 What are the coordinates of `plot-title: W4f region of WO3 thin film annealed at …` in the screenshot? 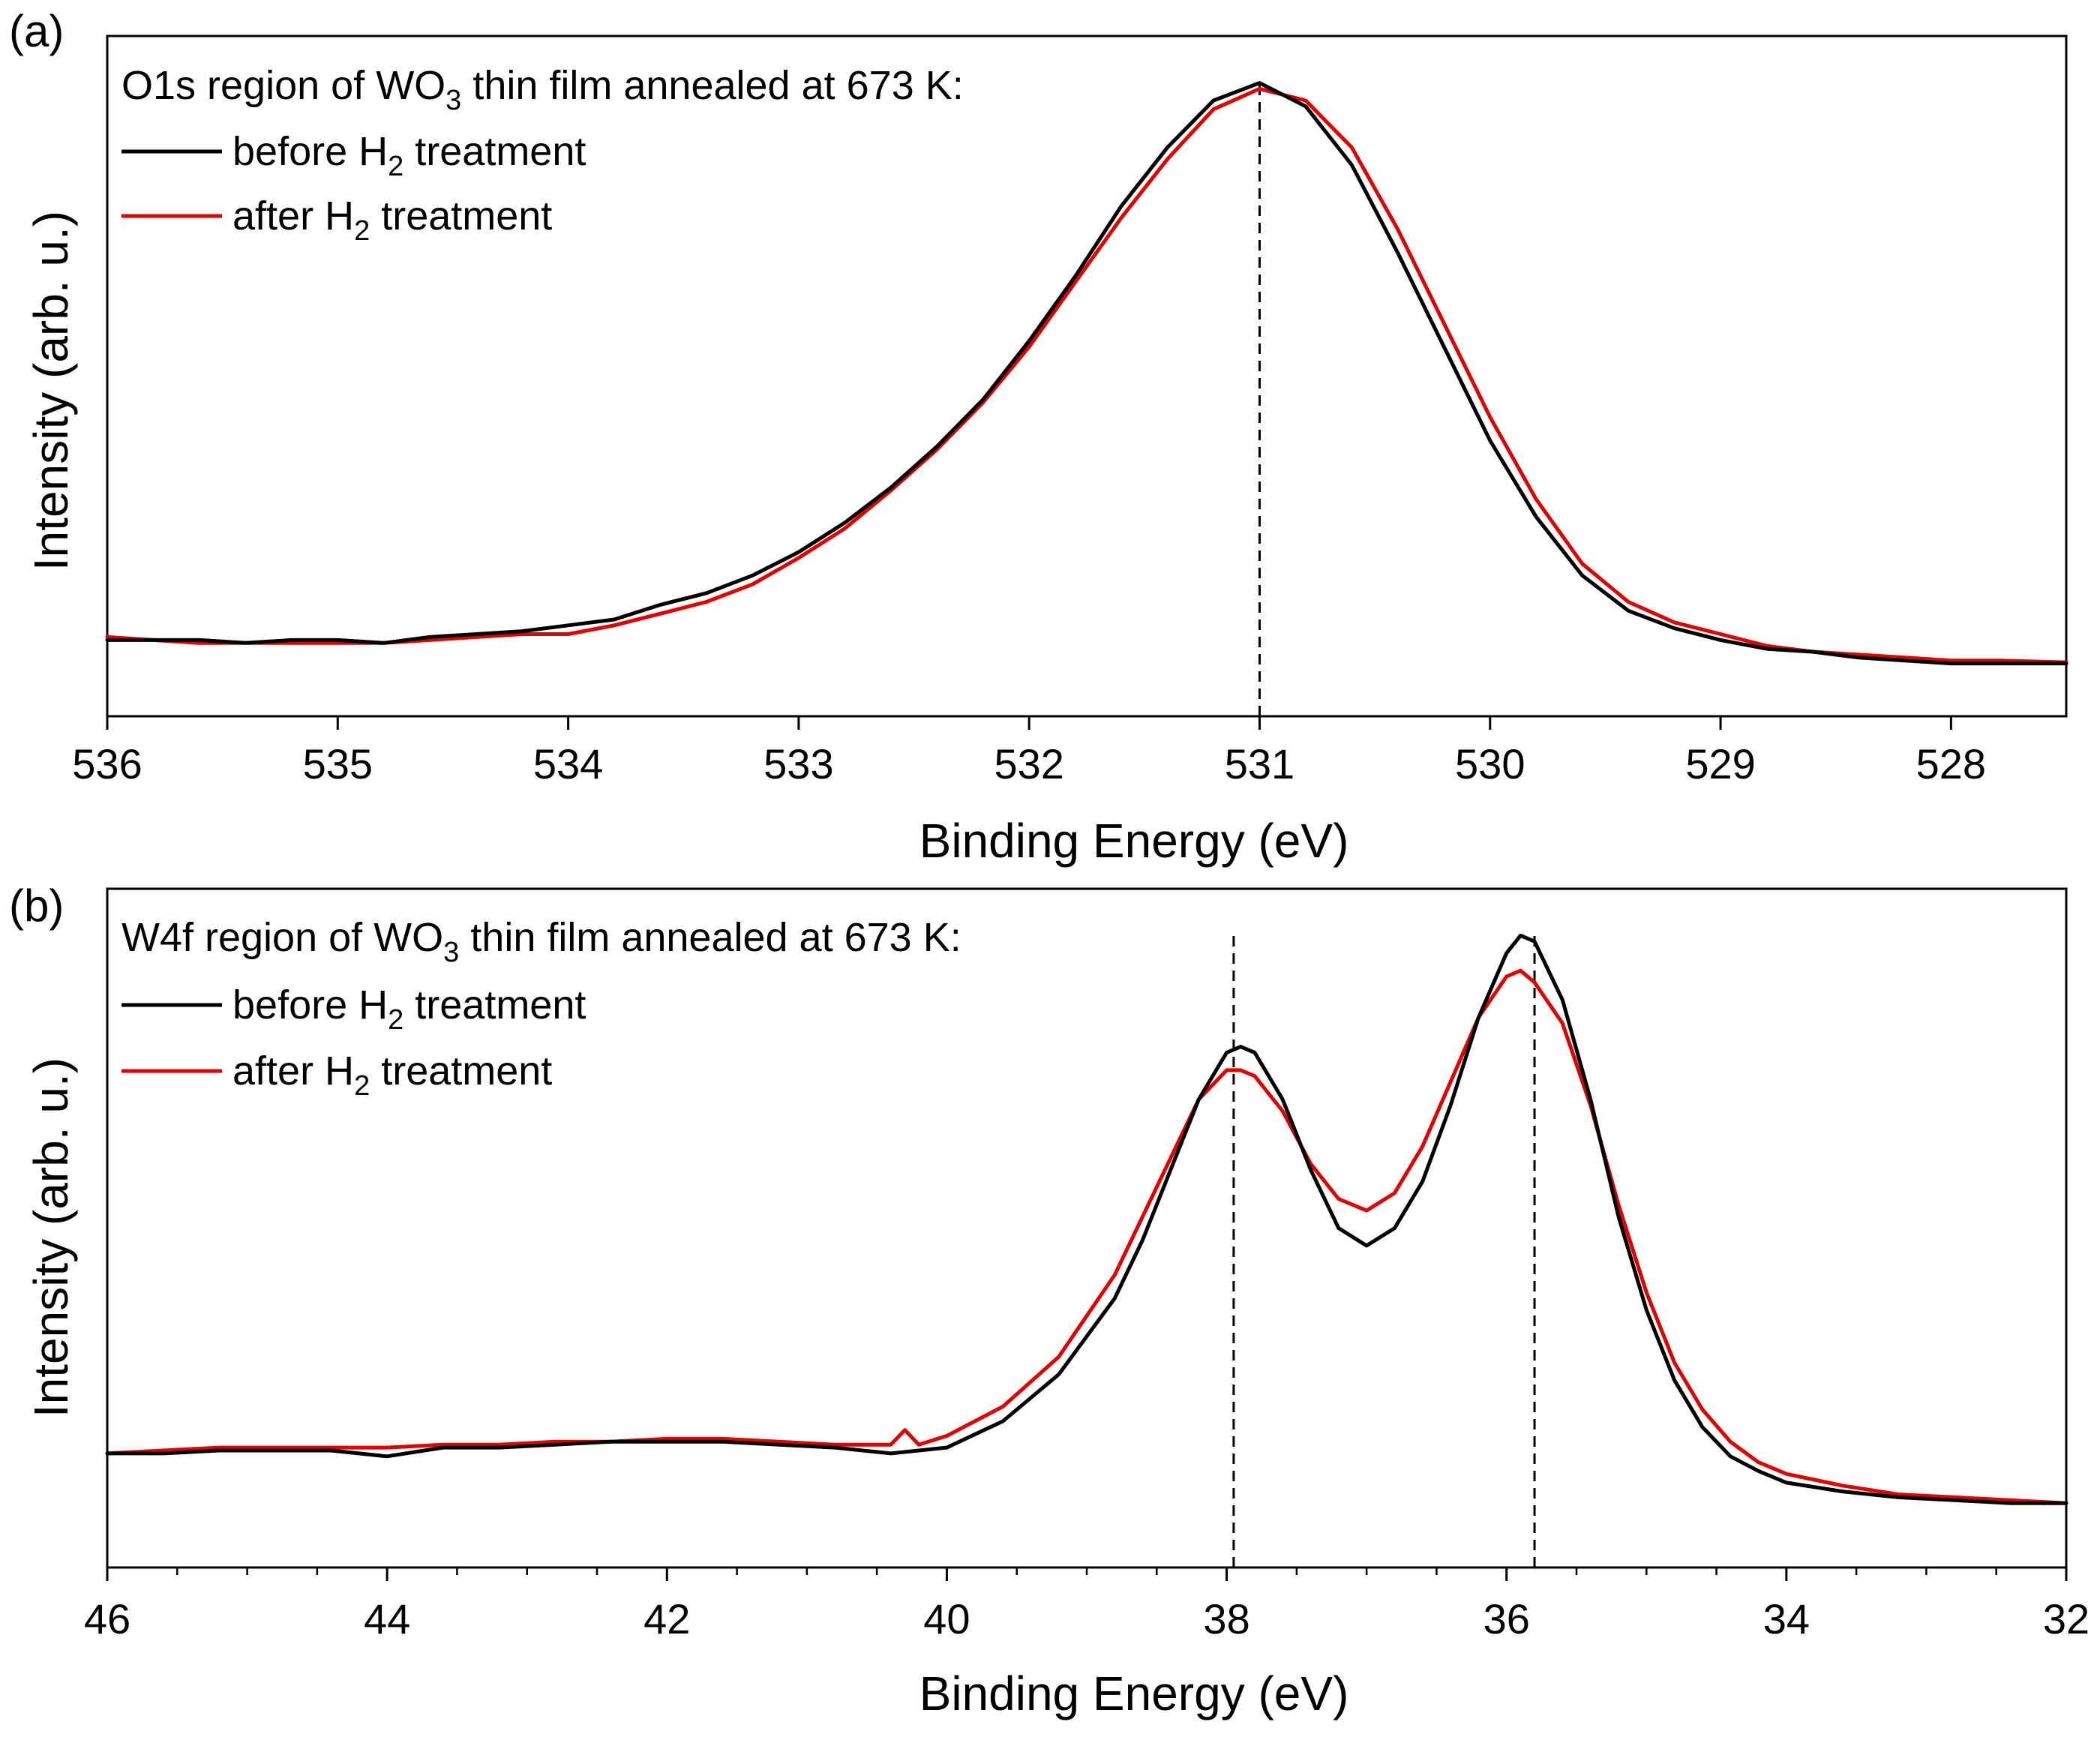 It's located at (542, 941).